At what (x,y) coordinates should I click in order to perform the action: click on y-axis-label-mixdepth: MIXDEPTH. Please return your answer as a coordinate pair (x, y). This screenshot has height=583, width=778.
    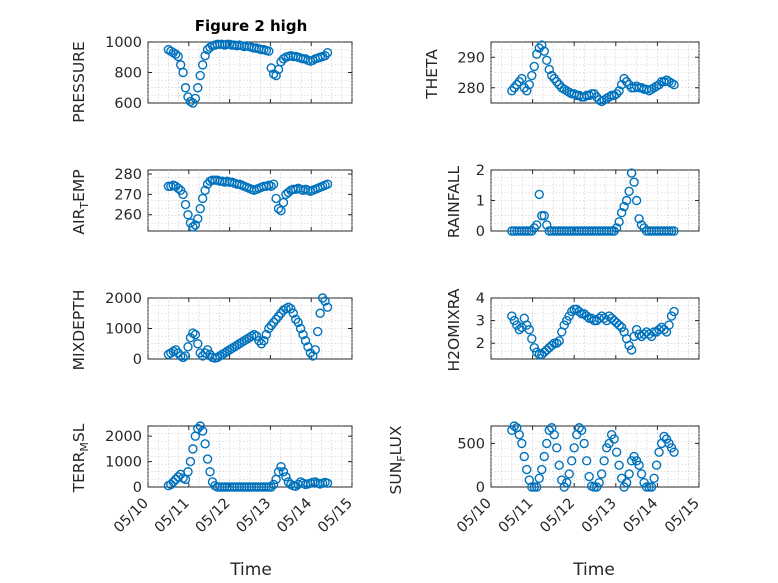
    Looking at the image, I should click on (79, 330).